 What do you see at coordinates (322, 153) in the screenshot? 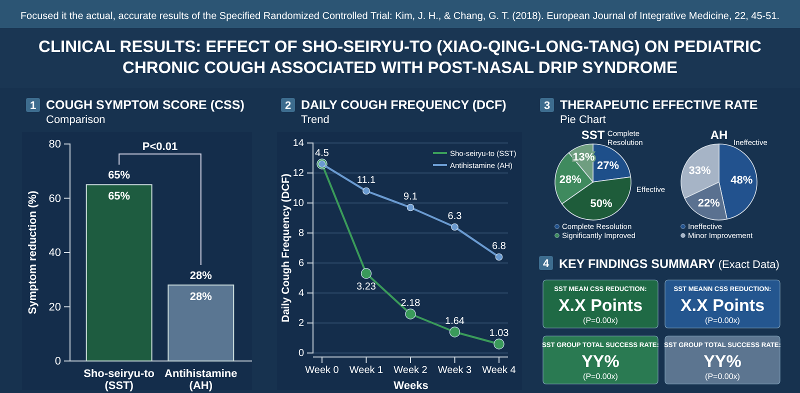
I see `annotation: 4.5` at bounding box center [322, 153].